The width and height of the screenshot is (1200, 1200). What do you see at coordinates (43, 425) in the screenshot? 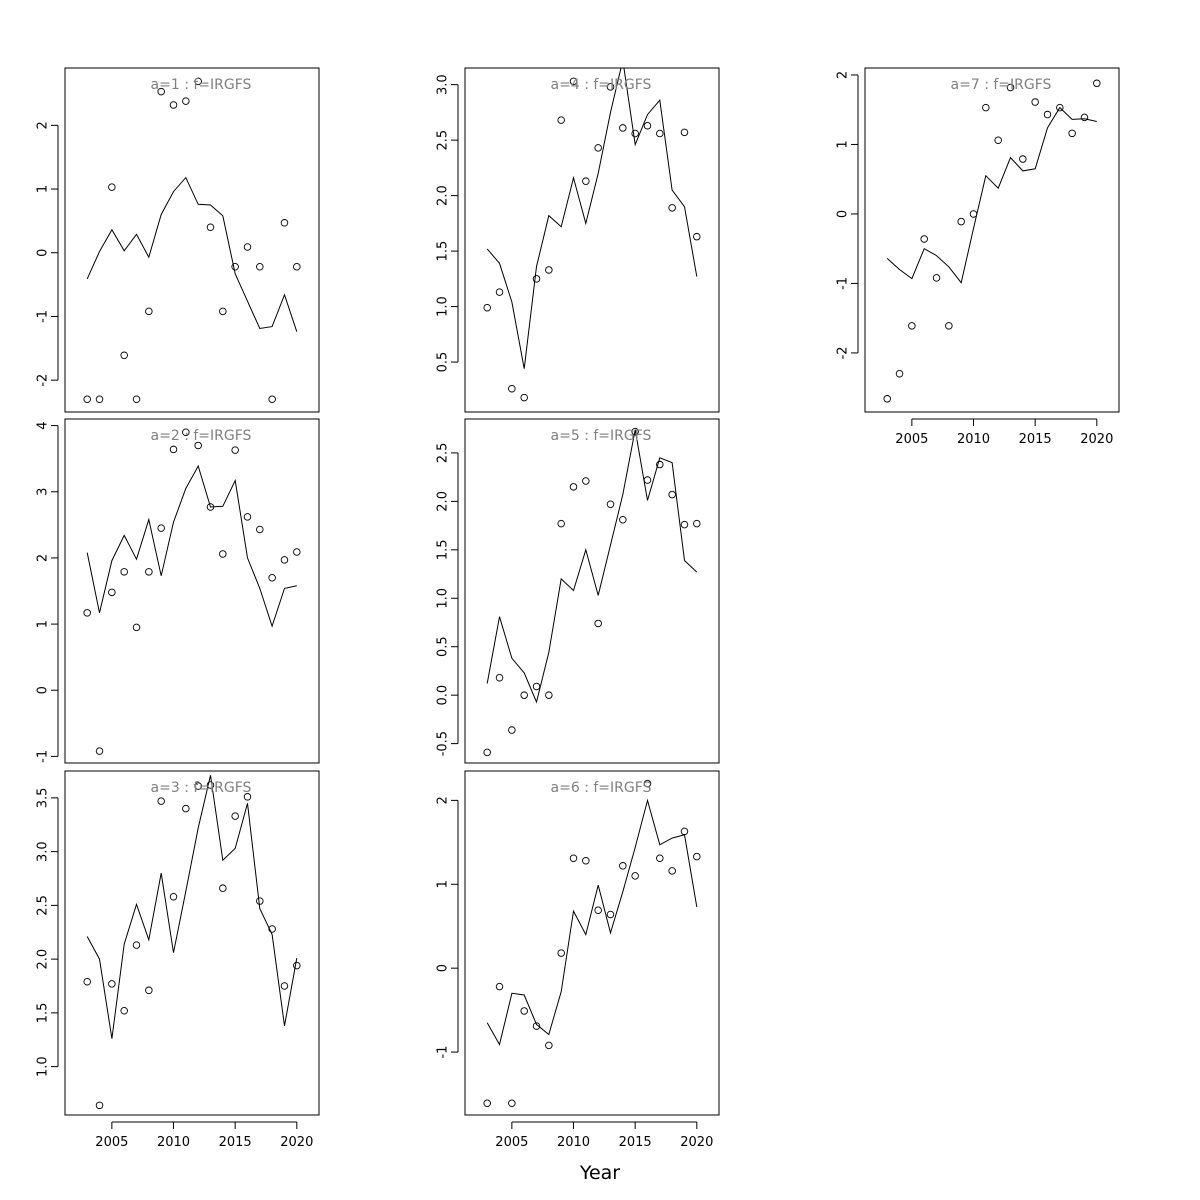
I see `y-tick-label: 4` at bounding box center [43, 425].